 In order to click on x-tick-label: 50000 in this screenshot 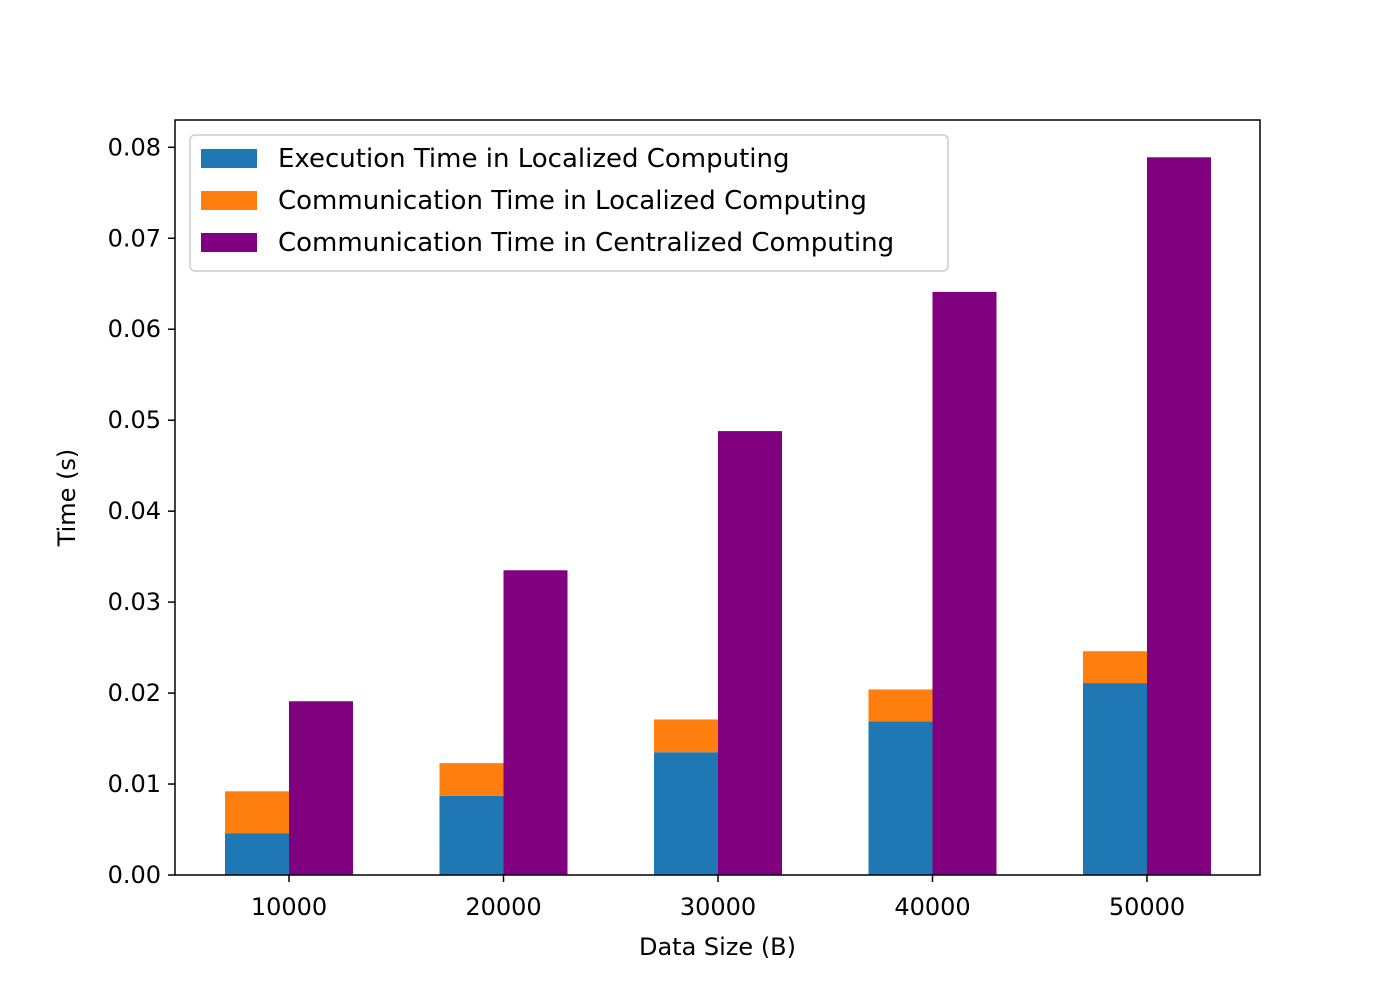, I will do `click(1147, 907)`.